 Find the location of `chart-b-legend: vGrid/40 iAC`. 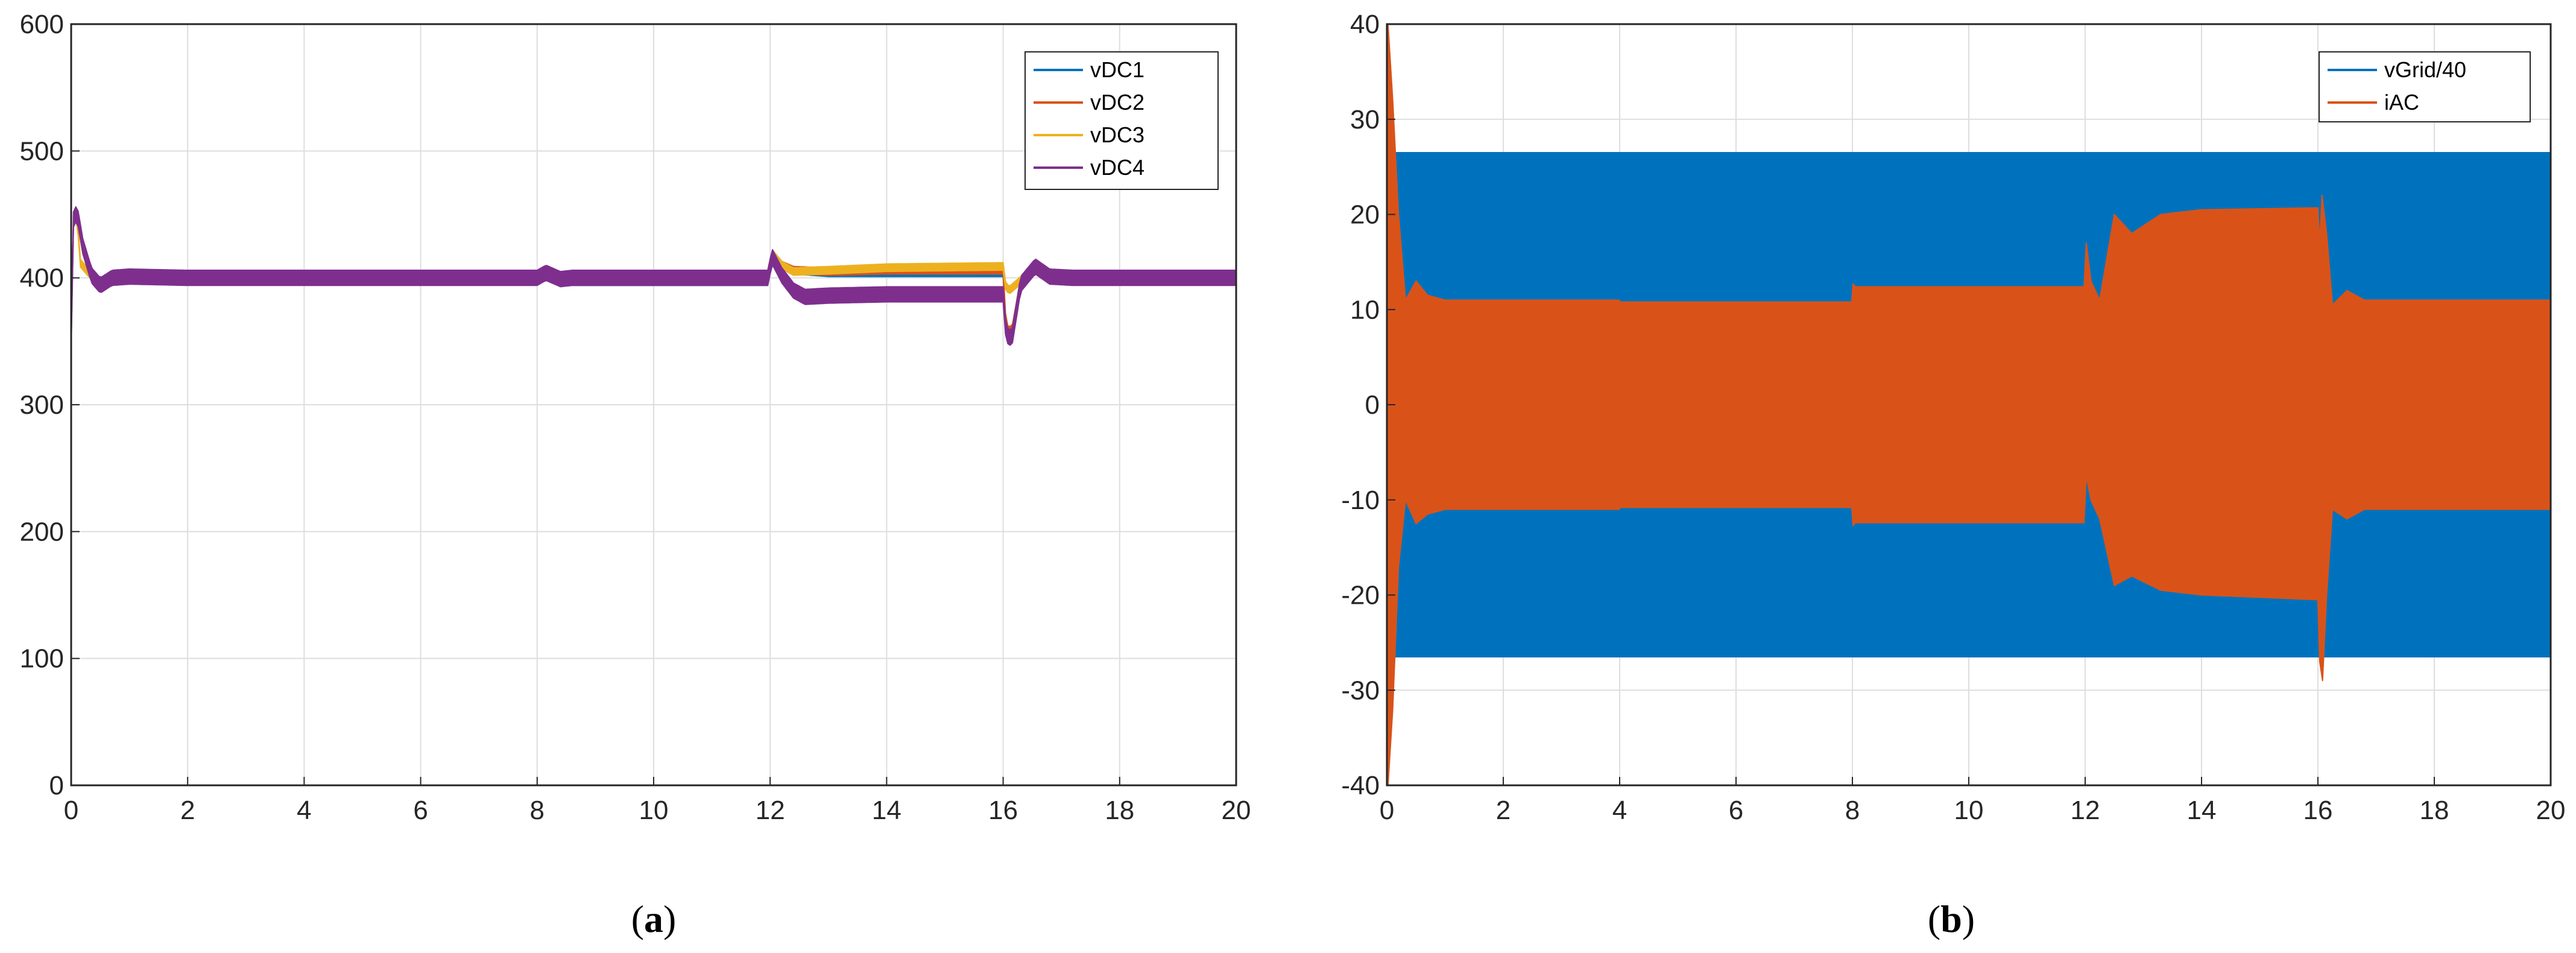

chart-b-legend: vGrid/40 iAC is located at coordinates (2425, 86).